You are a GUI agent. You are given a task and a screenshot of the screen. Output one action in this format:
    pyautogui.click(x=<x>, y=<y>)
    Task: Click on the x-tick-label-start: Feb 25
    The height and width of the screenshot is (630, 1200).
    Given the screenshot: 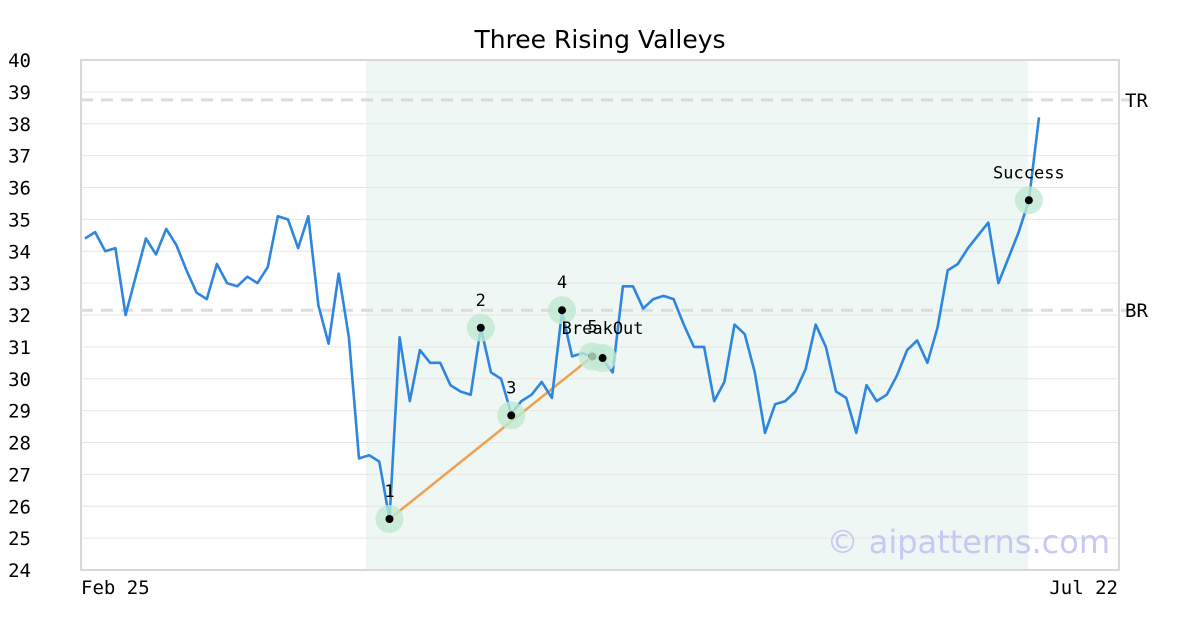 What is the action you would take?
    pyautogui.click(x=115, y=588)
    